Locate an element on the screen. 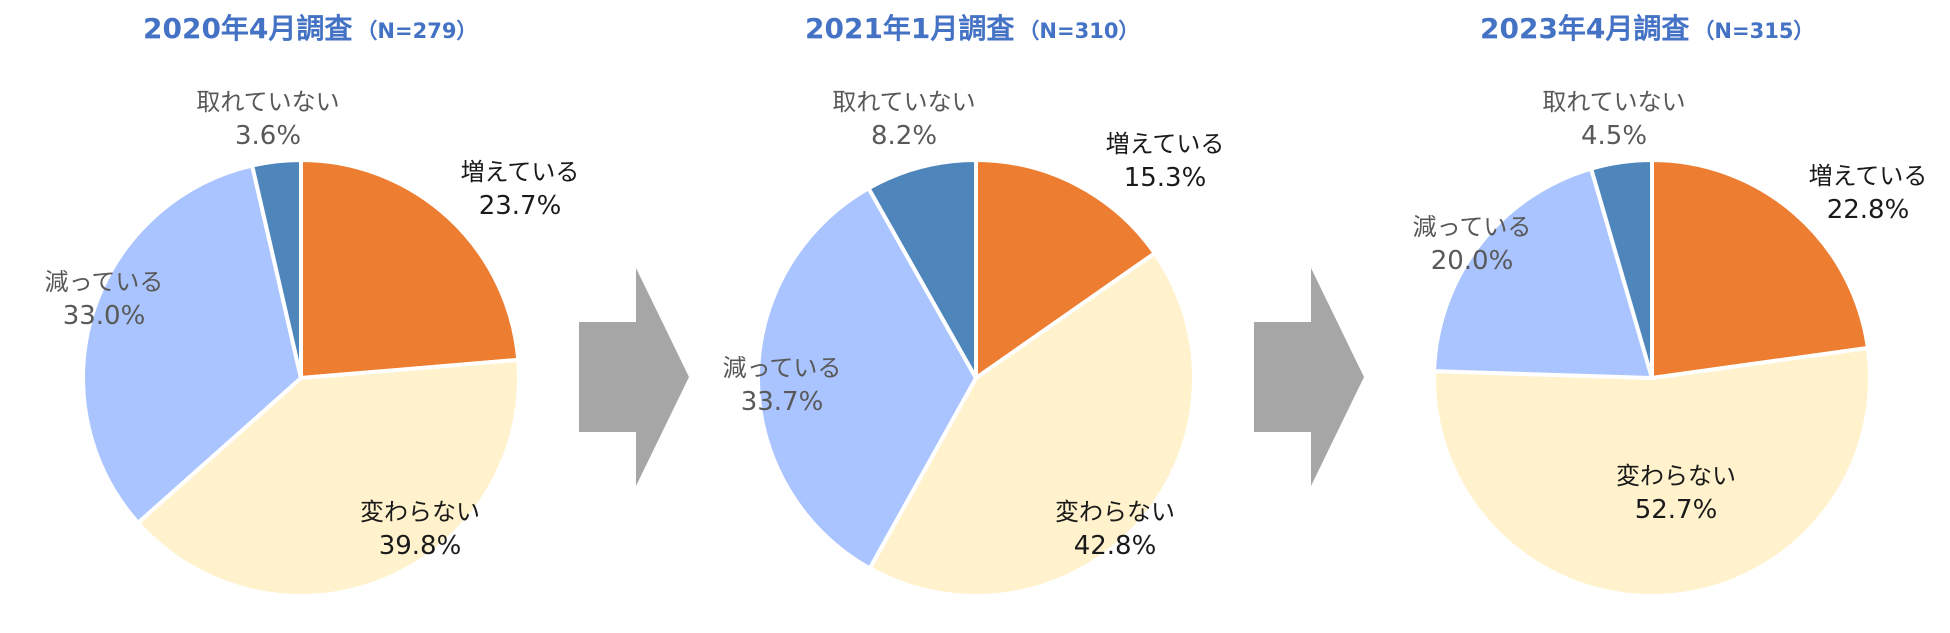 Image resolution: width=1950 pixels, height=633 pixels. chart-title-sample-size: （N=315） is located at coordinates (1753, 31).